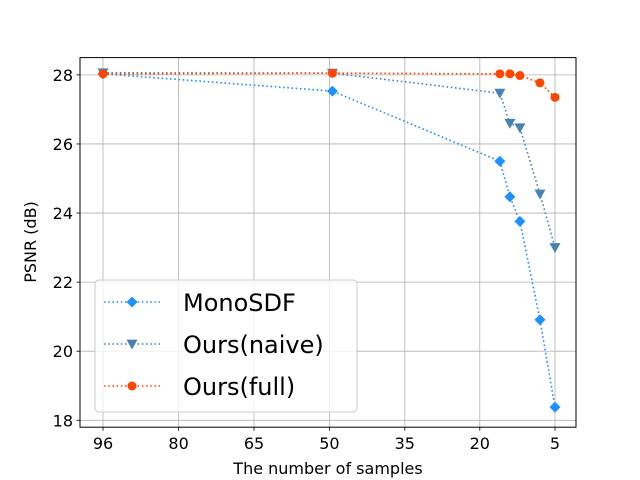 The height and width of the screenshot is (480, 640). Describe the element at coordinates (63, 75) in the screenshot. I see `y-tick-label: 28` at that location.